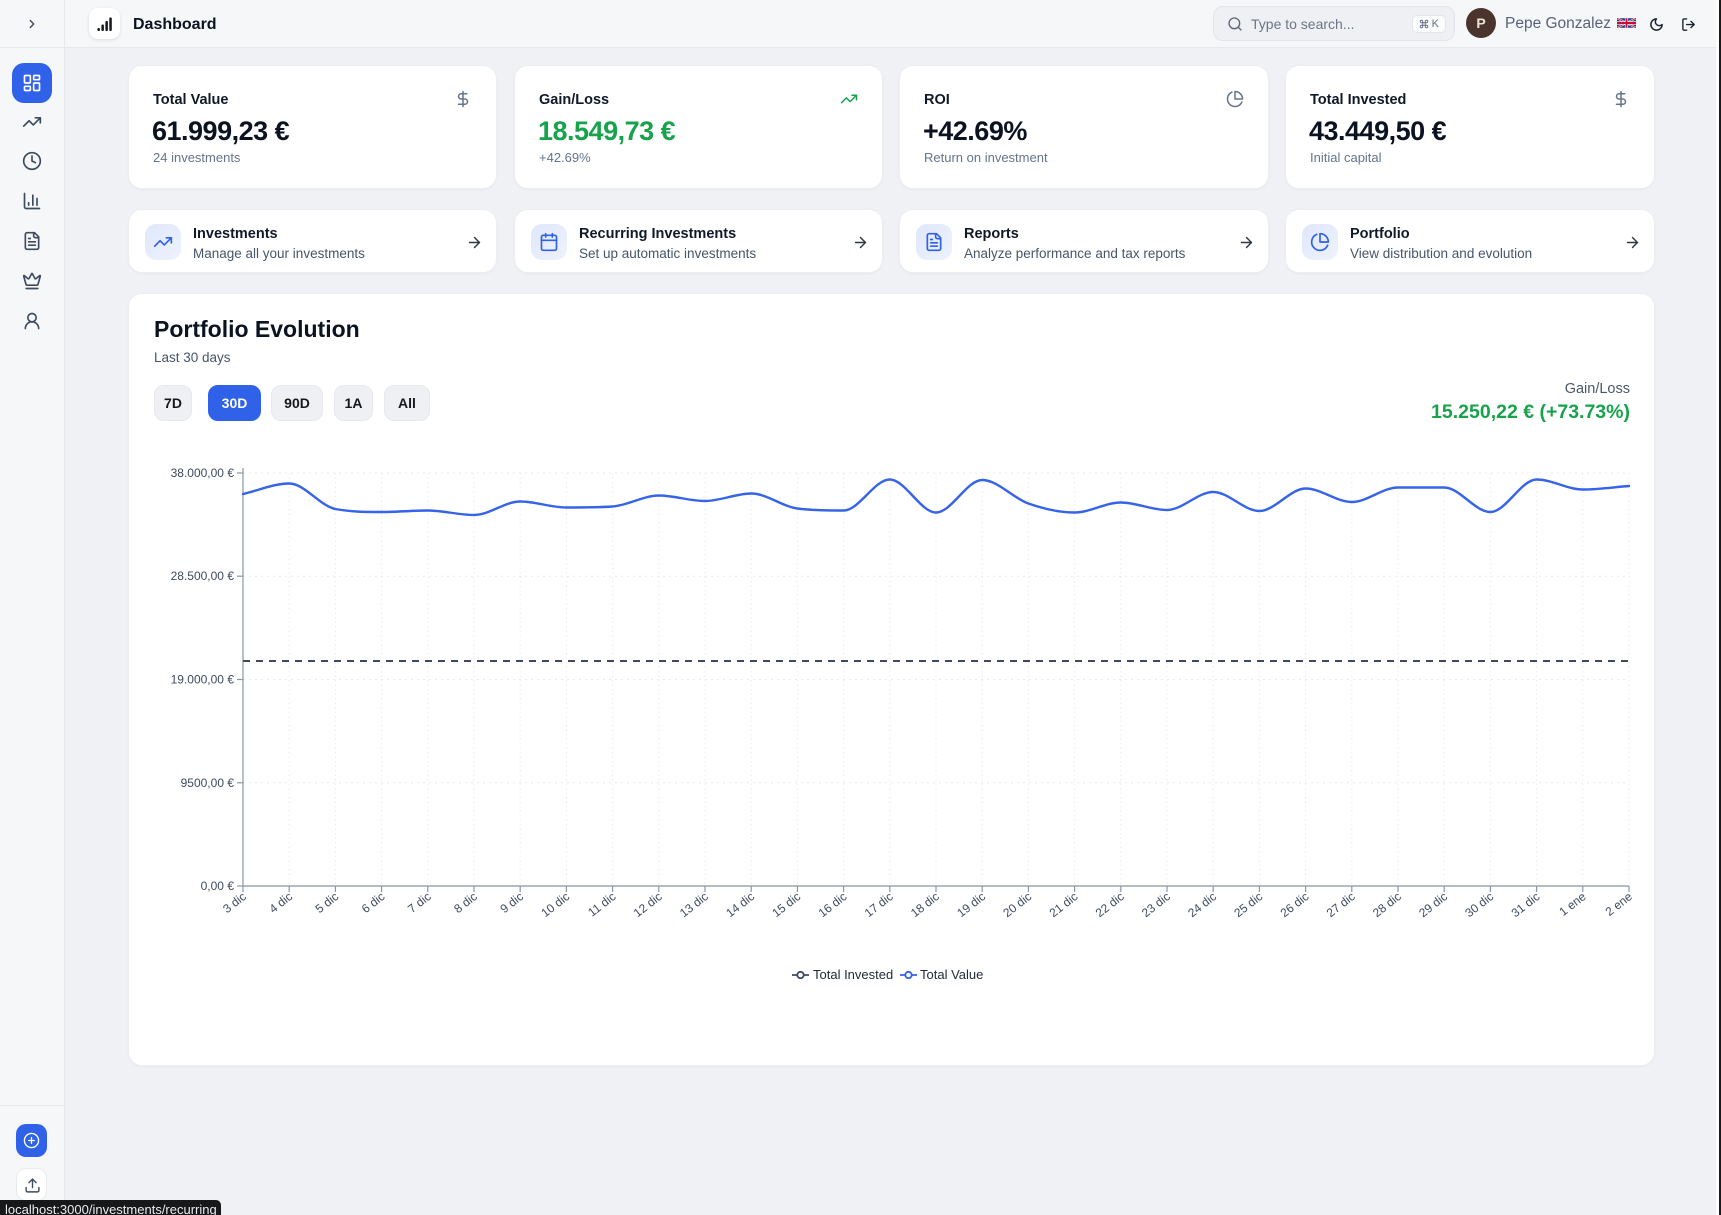 Image resolution: width=1721 pixels, height=1215 pixels. I want to click on svg-text: 28.500,00 €, so click(203, 576).